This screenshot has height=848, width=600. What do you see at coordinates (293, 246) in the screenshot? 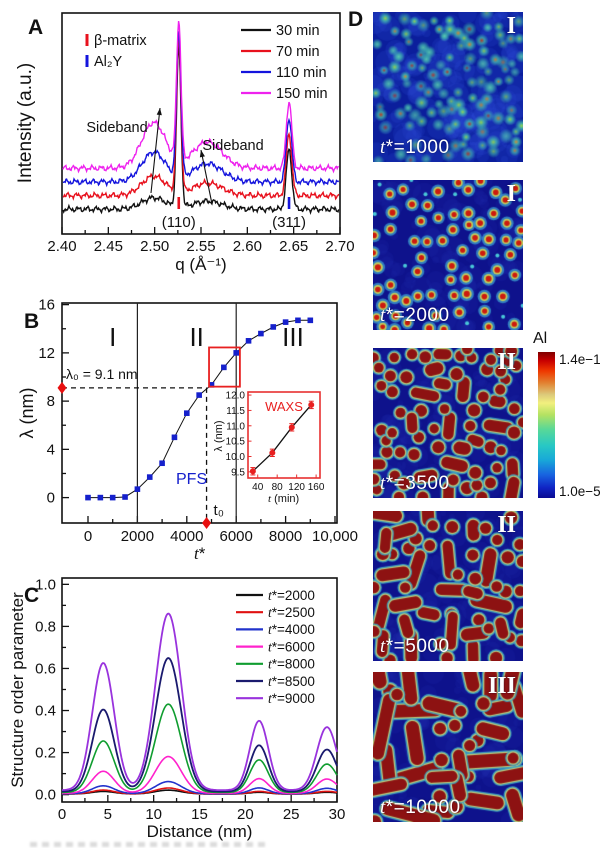
I see `x-axis-tick-label: 2.65` at bounding box center [293, 246].